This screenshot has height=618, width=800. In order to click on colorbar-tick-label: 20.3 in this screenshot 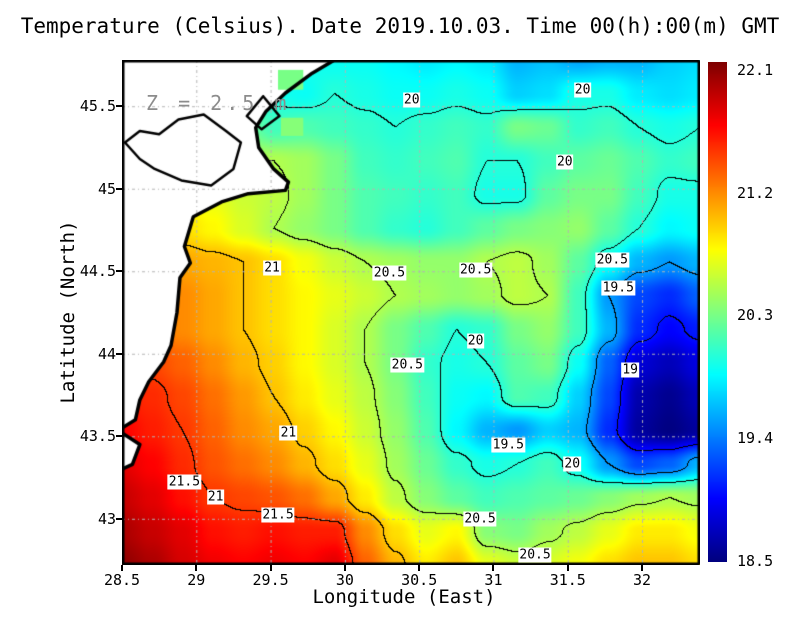, I will do `click(755, 315)`.